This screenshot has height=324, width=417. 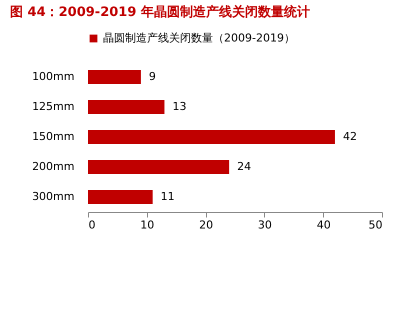 I want to click on y-tick-label: 125mm, so click(x=53, y=106).